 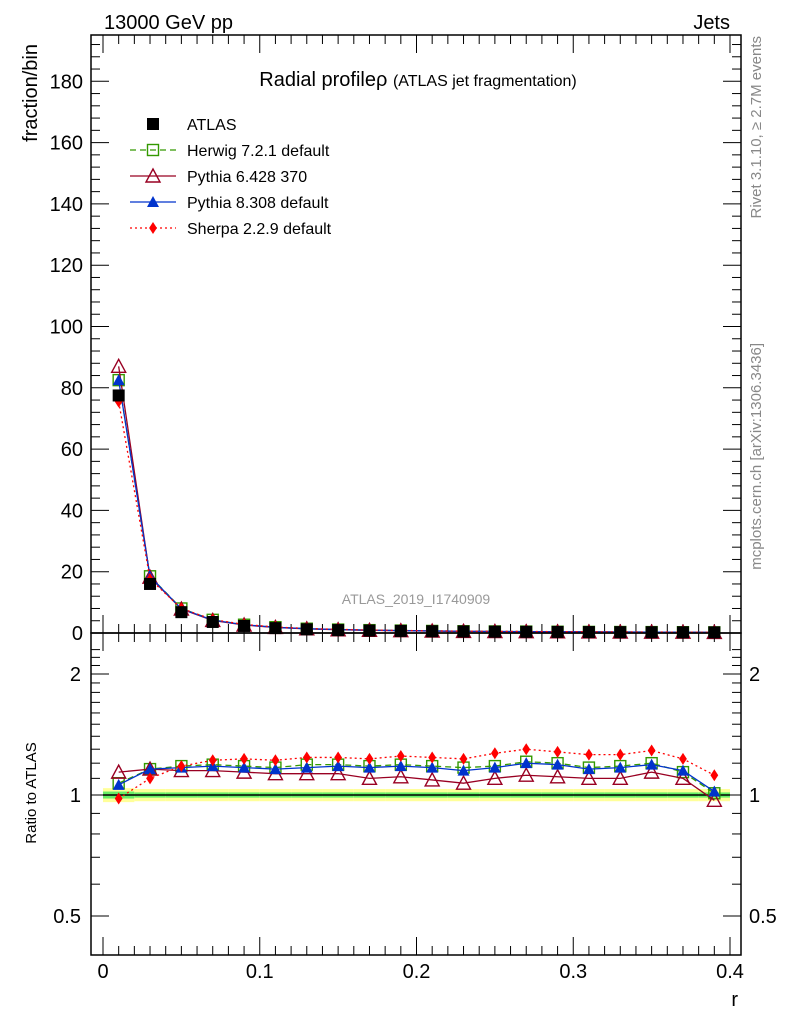 What do you see at coordinates (754, 675) in the screenshot?
I see `ratio-y-tick-label-right: 2` at bounding box center [754, 675].